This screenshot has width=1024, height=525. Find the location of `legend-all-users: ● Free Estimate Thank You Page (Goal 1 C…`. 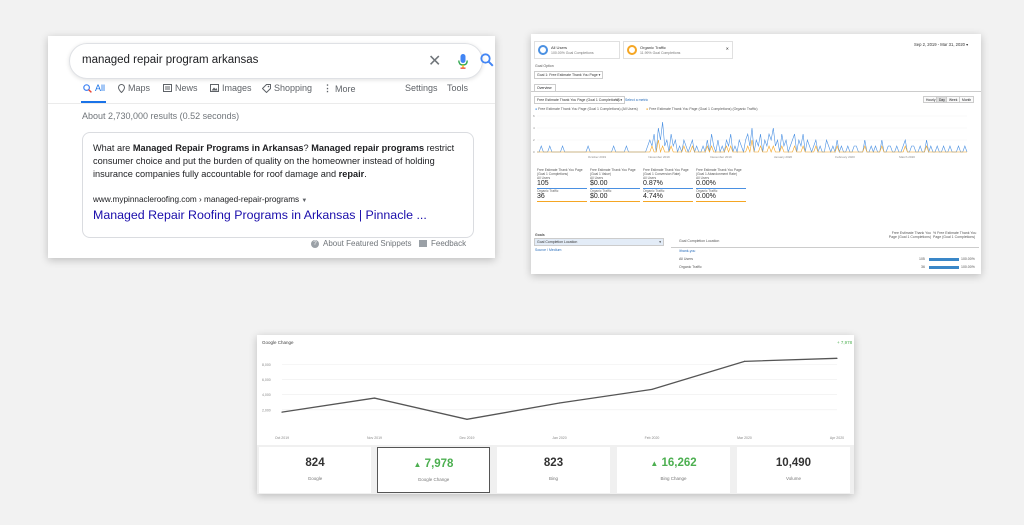

legend-all-users: ● Free Estimate Thank You Page (Goal 1 C… is located at coordinates (586, 109).